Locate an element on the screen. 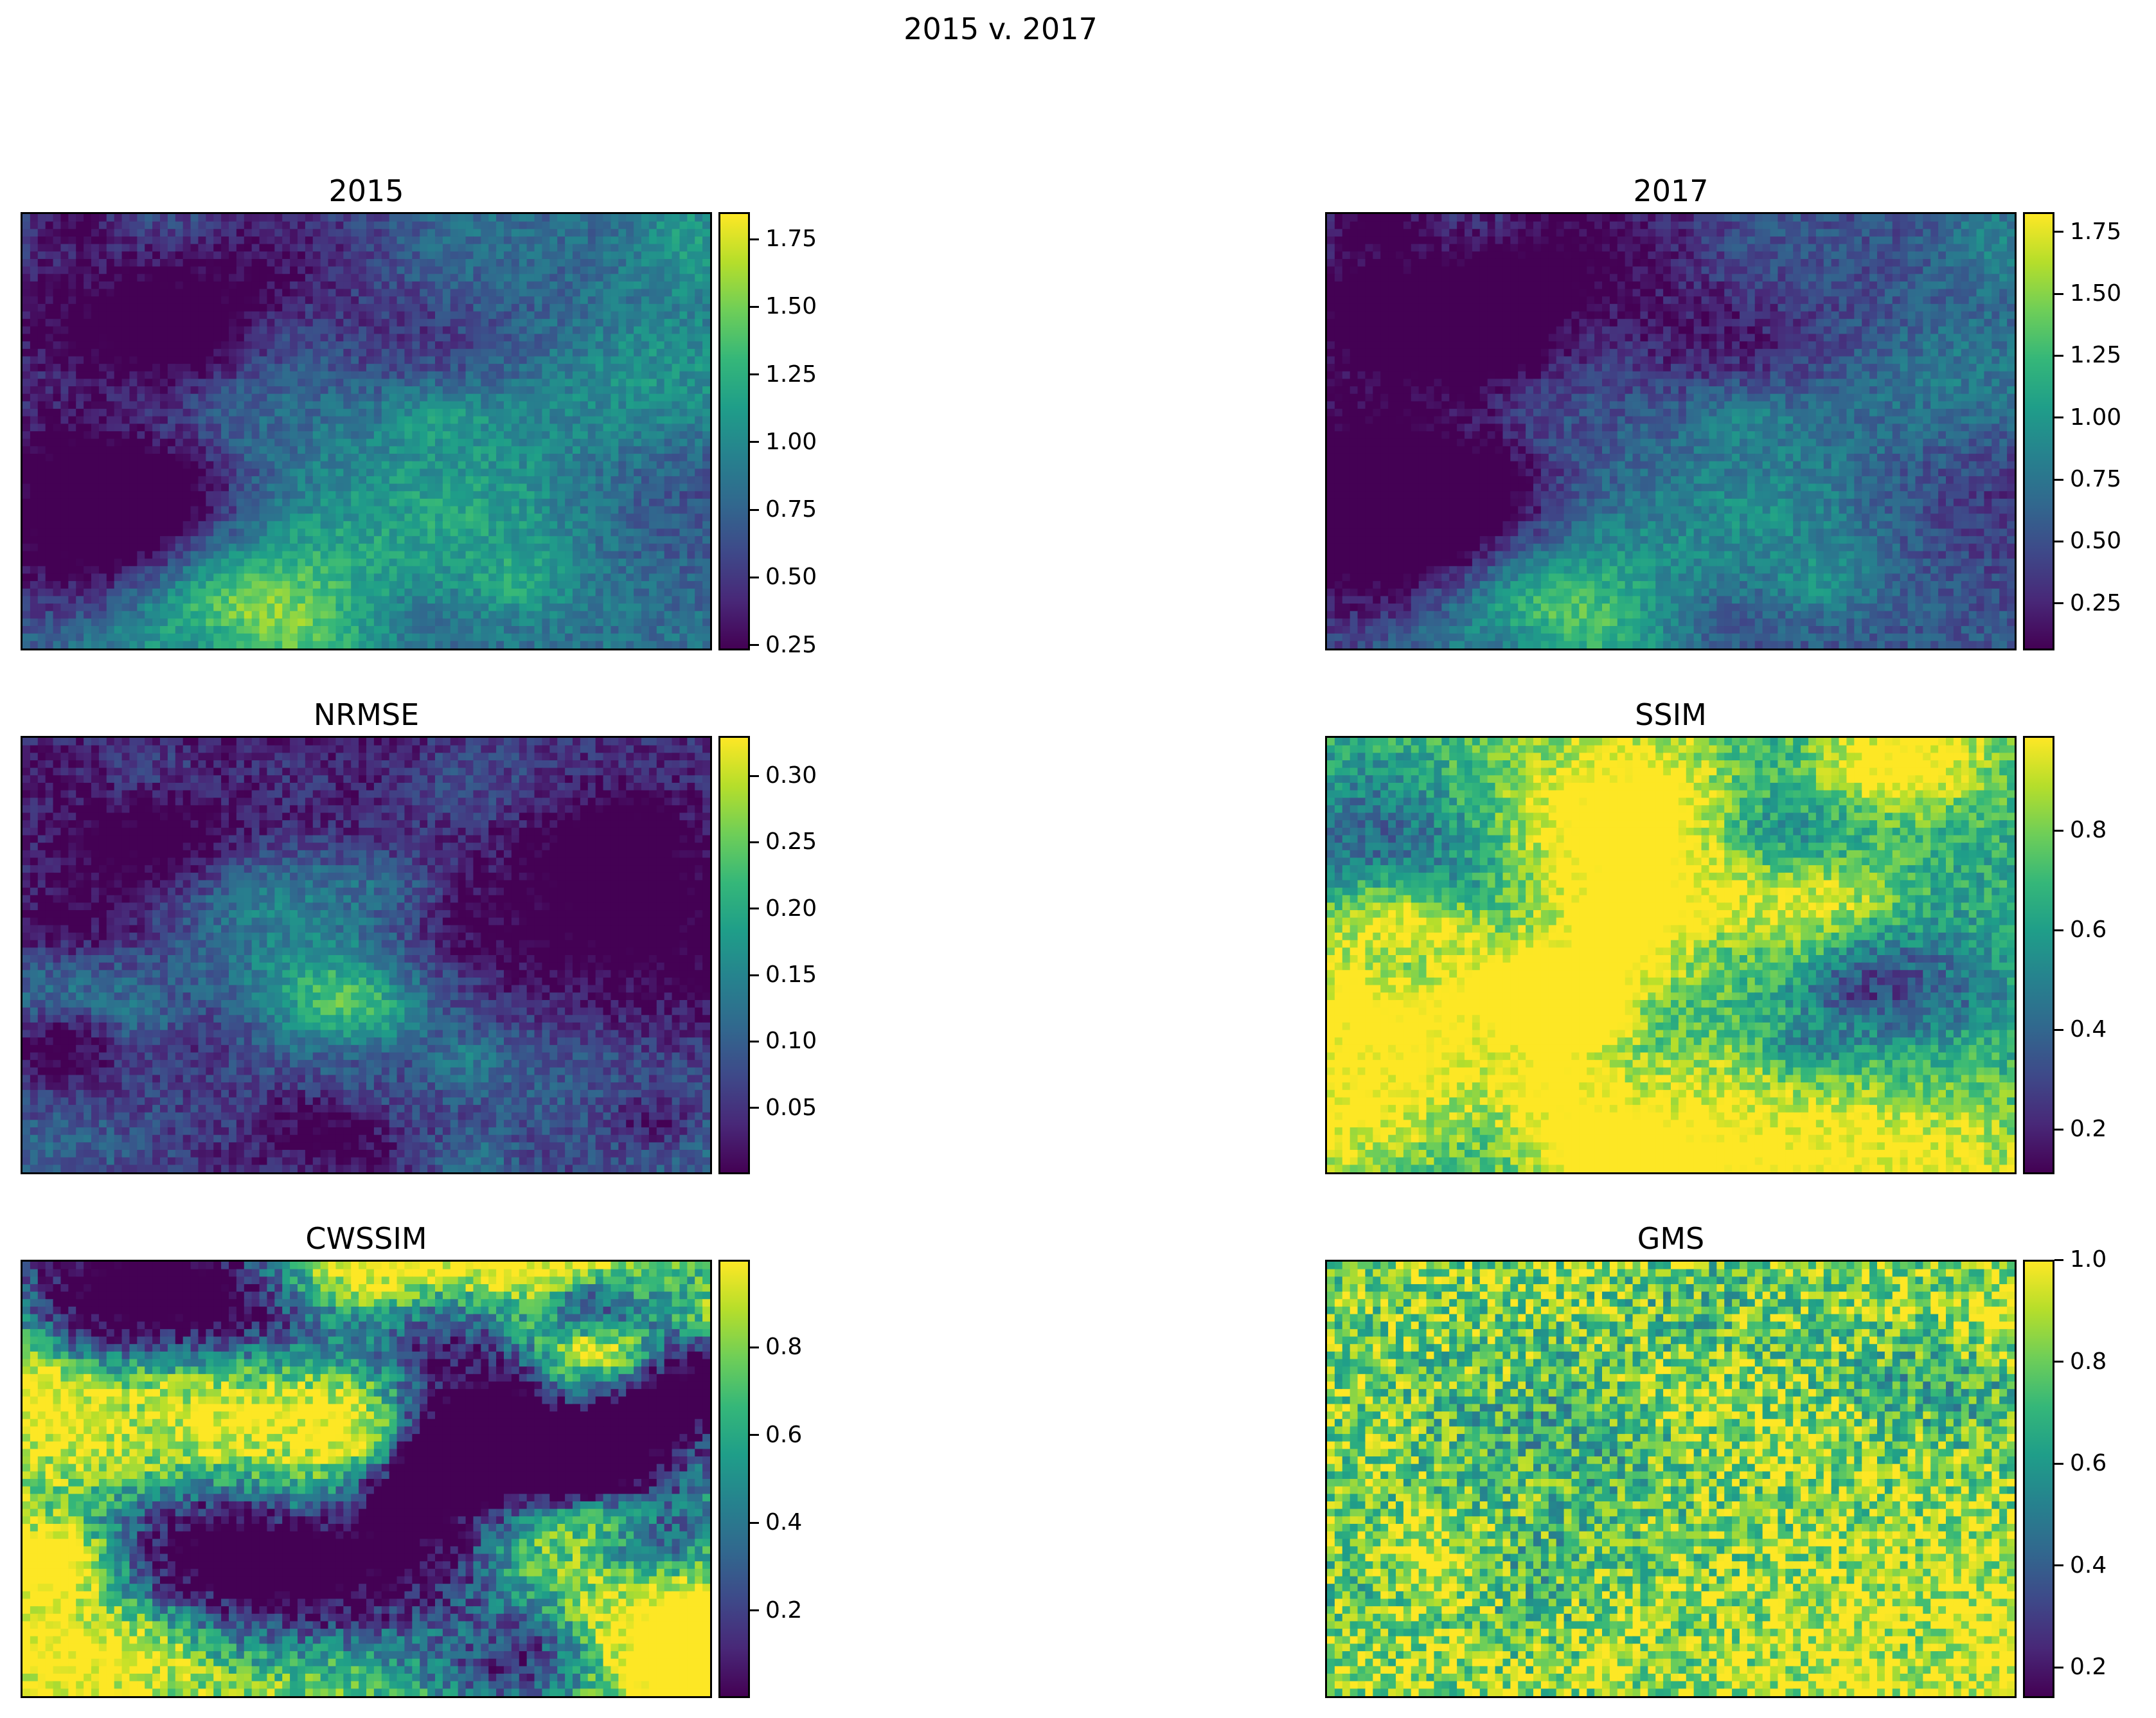  panel-4-colorbar-tick-label: 0.8 is located at coordinates (2088, 830).